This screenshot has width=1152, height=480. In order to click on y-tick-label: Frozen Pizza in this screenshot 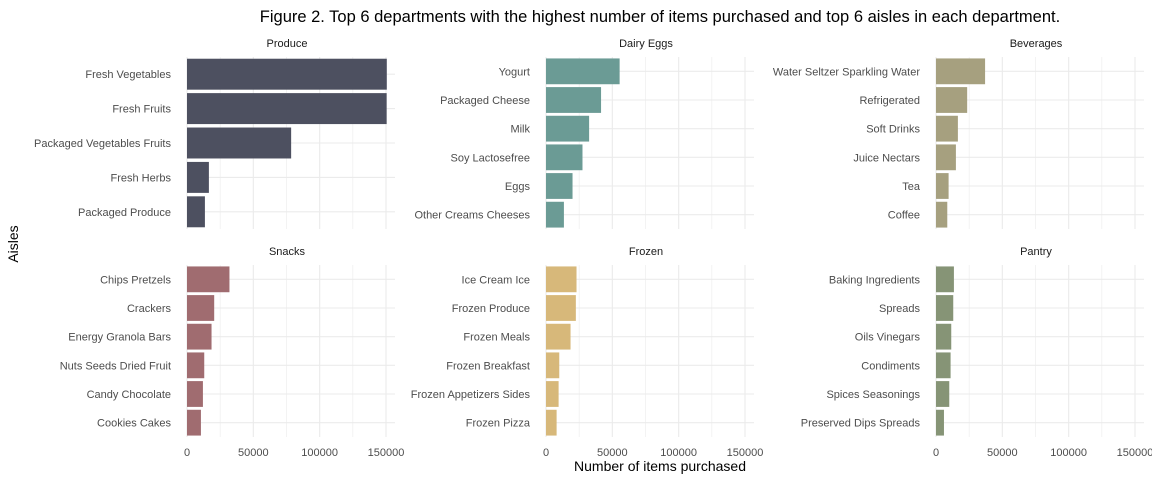, I will do `click(498, 424)`.